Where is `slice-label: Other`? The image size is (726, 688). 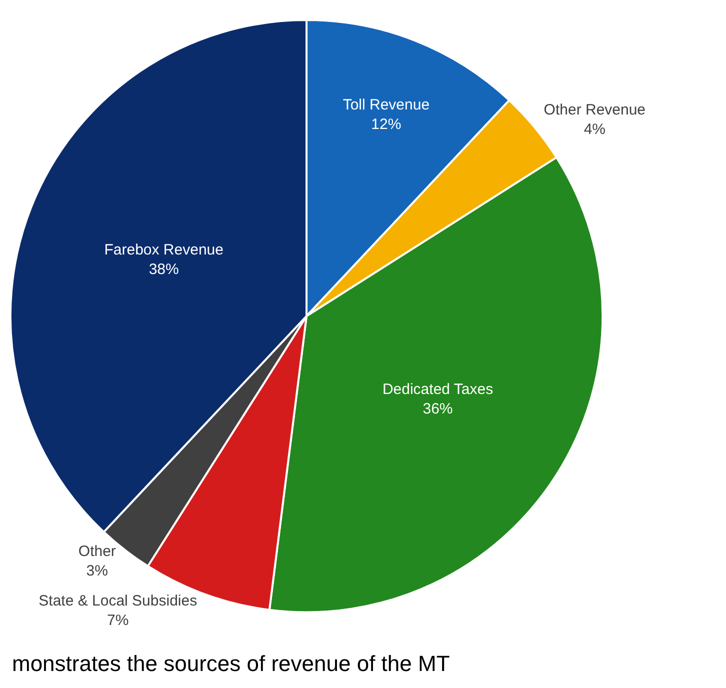 slice-label: Other is located at coordinates (97, 551).